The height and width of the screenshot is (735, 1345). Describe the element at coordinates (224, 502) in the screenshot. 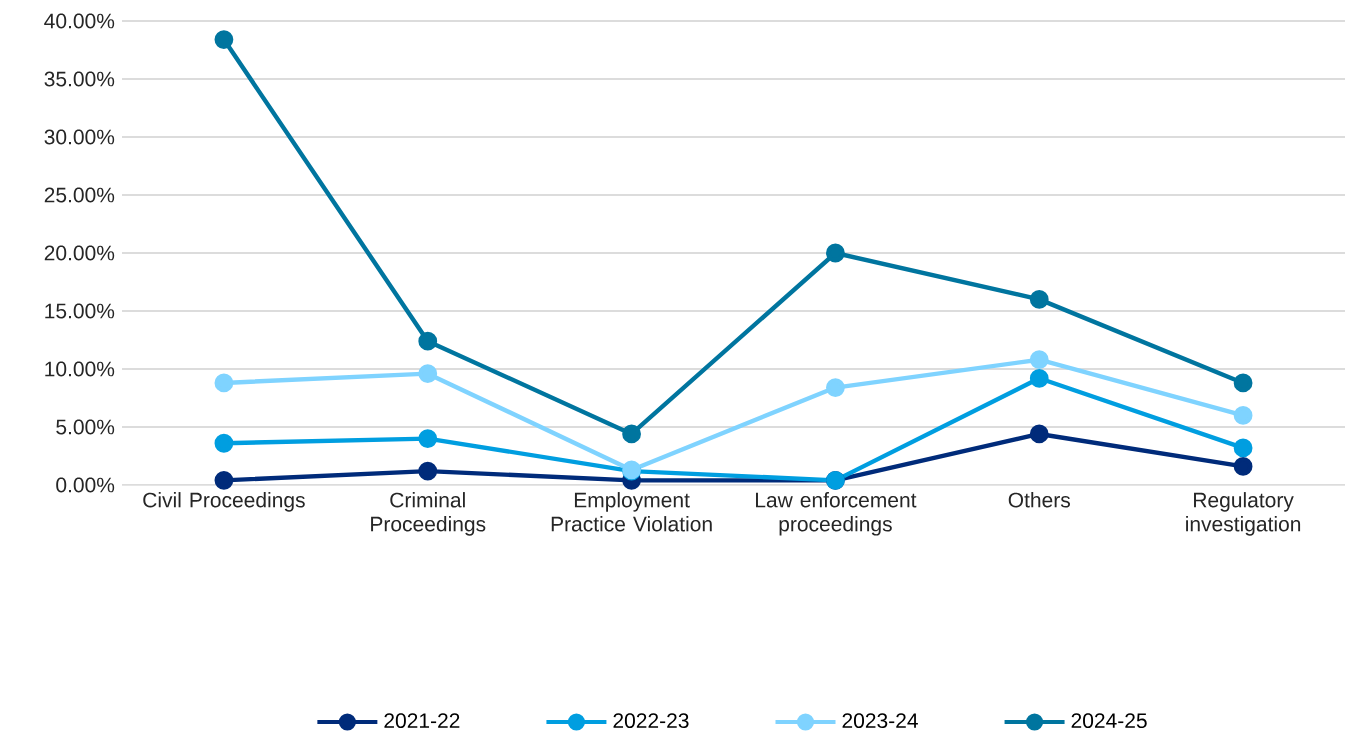

I see `x-tick-label: Civil Proceedings` at that location.